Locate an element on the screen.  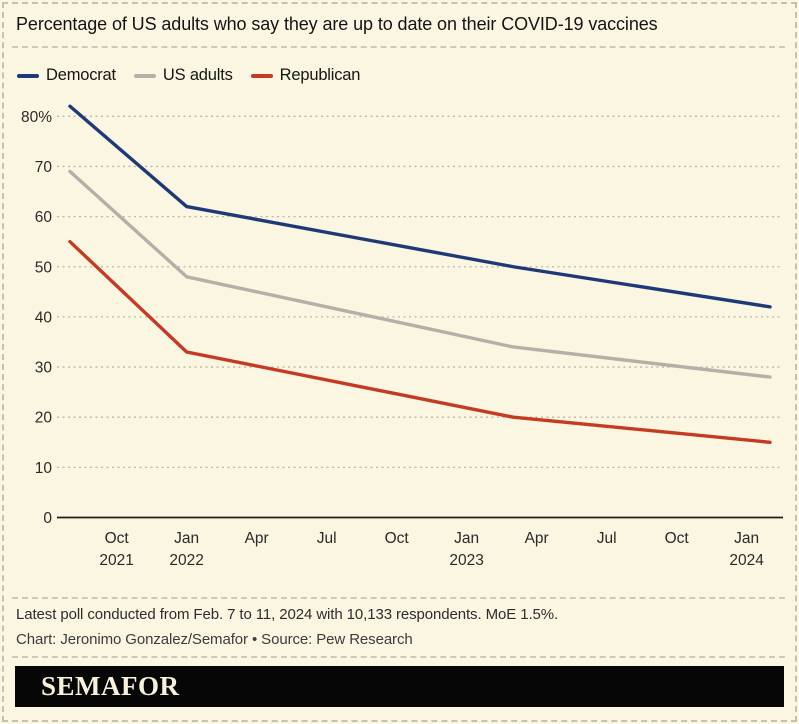
y-tick-label: 30 is located at coordinates (44, 368).